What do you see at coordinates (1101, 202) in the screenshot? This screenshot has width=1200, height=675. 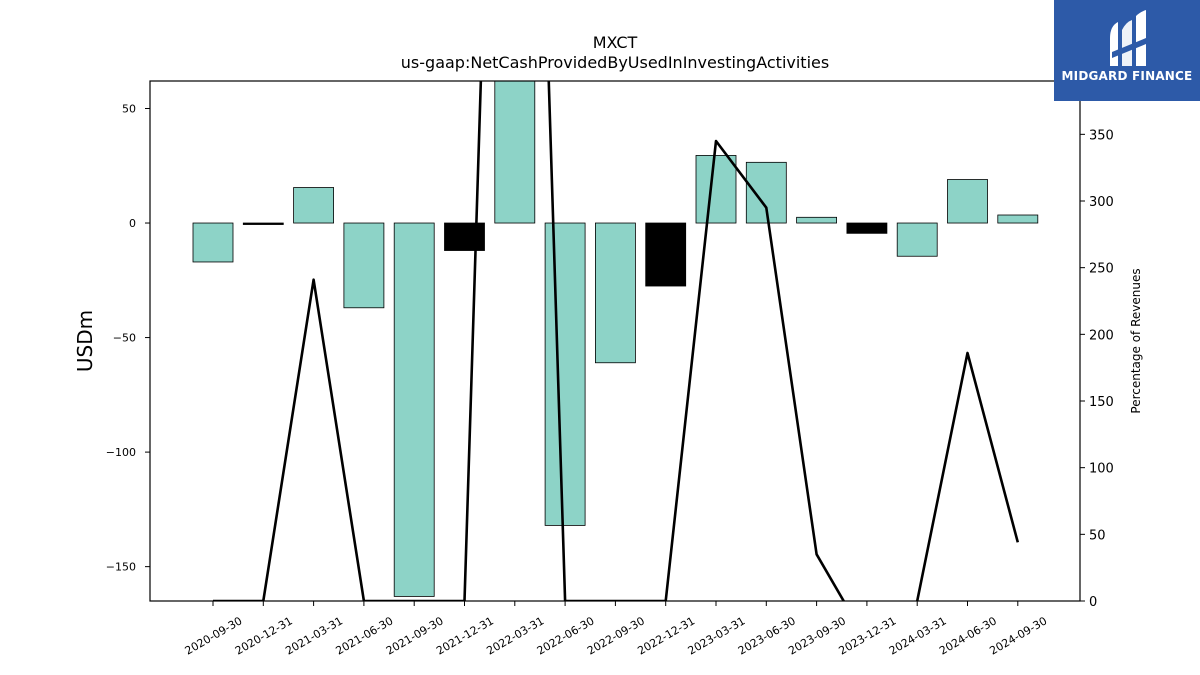 I see `y-right-tick-label: 300` at bounding box center [1101, 202].